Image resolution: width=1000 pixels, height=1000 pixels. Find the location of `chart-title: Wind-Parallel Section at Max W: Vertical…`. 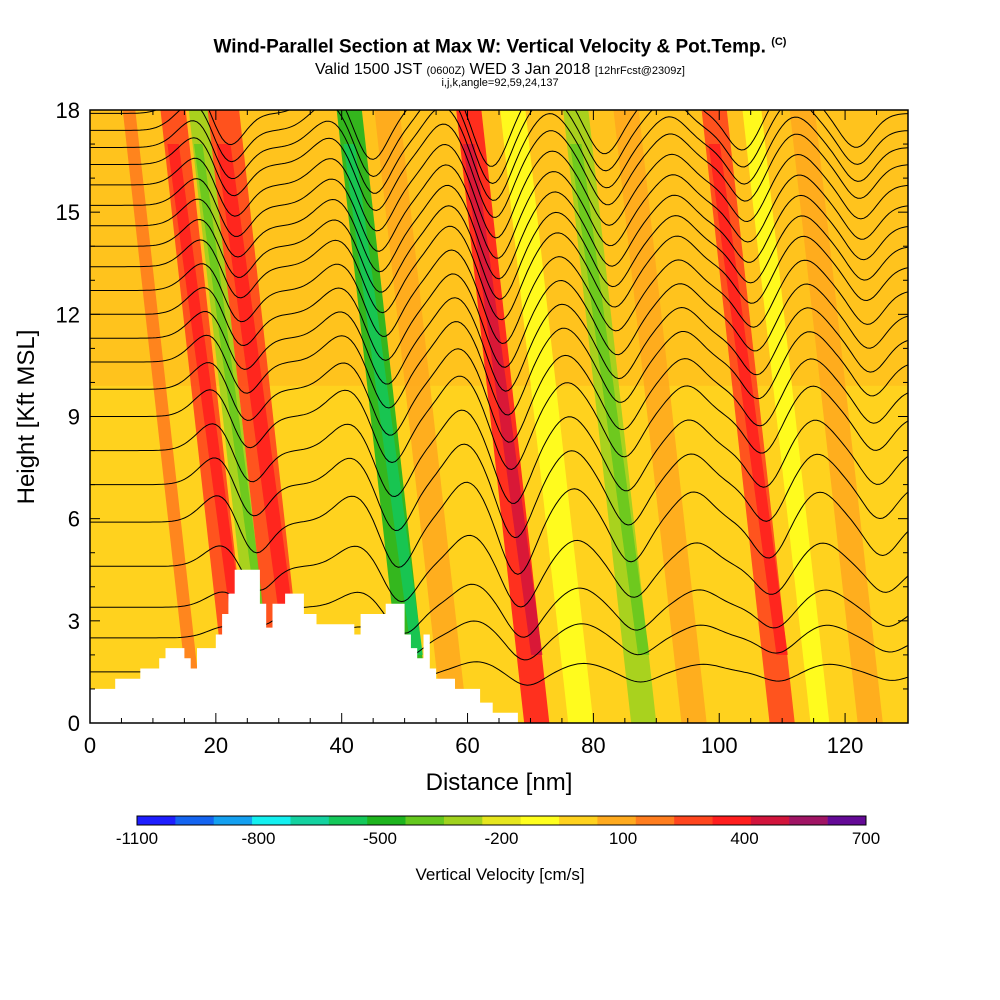

chart-title: Wind-Parallel Section at Max W: Vertical… is located at coordinates (500, 47).